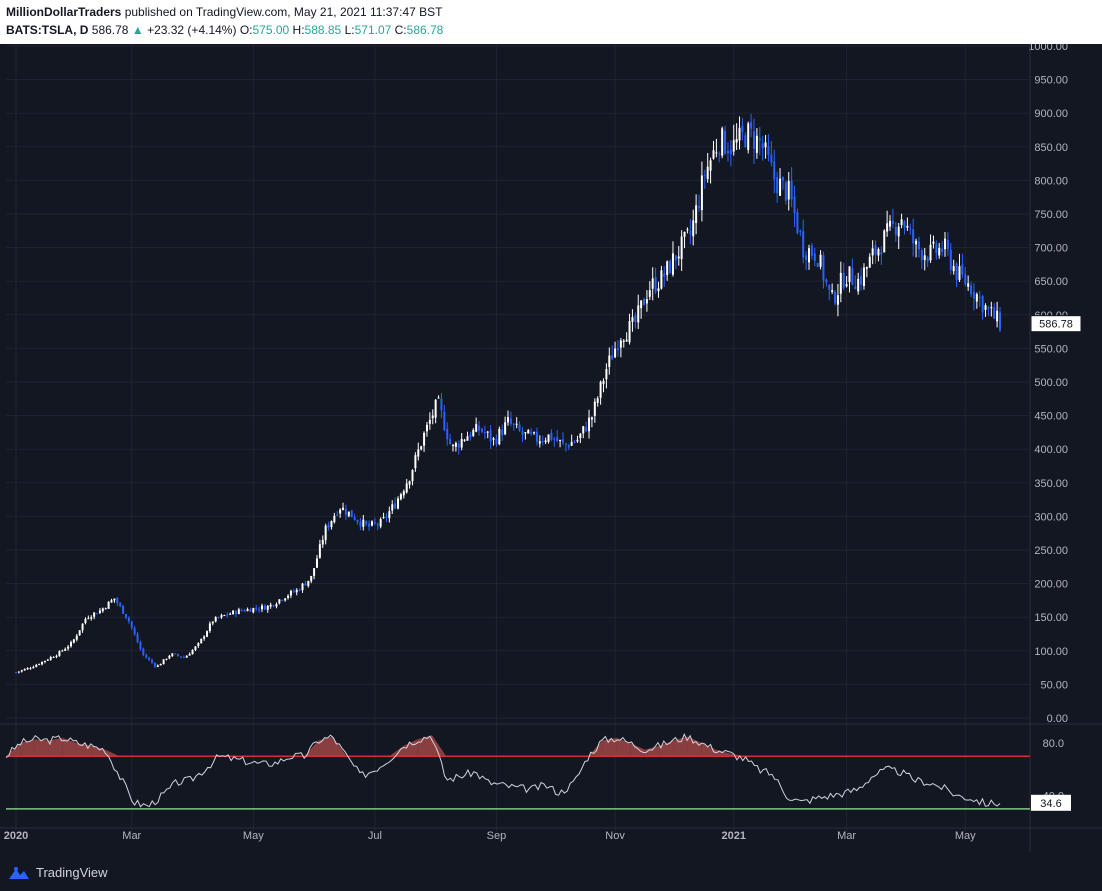 The height and width of the screenshot is (891, 1102). Describe the element at coordinates (1051, 652) in the screenshot. I see `price-tick-label: 100.00` at that location.